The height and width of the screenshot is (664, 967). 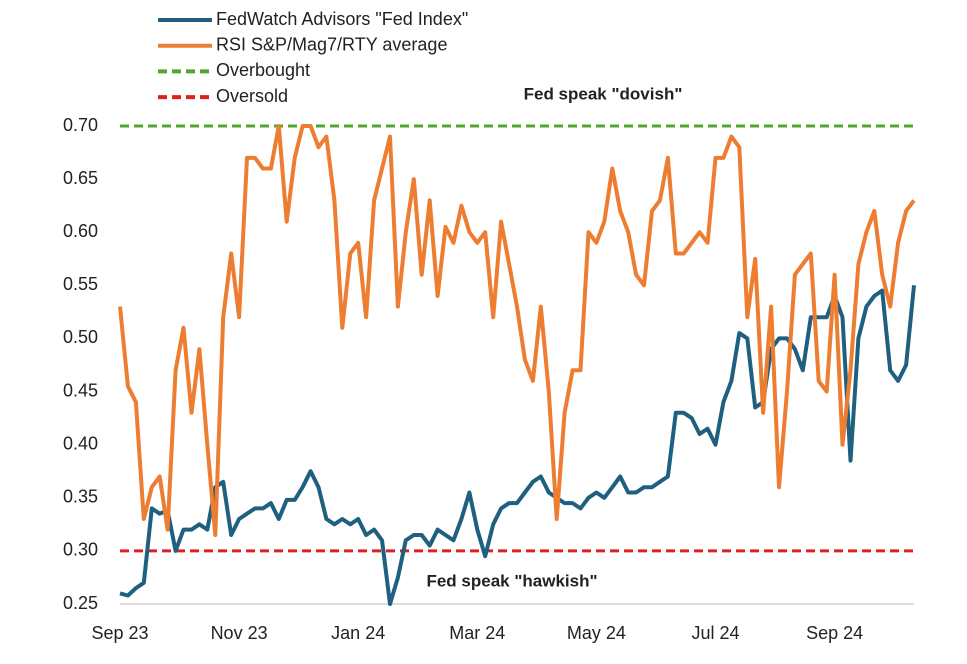 I want to click on y-tick-label: 0.40, so click(x=80, y=443).